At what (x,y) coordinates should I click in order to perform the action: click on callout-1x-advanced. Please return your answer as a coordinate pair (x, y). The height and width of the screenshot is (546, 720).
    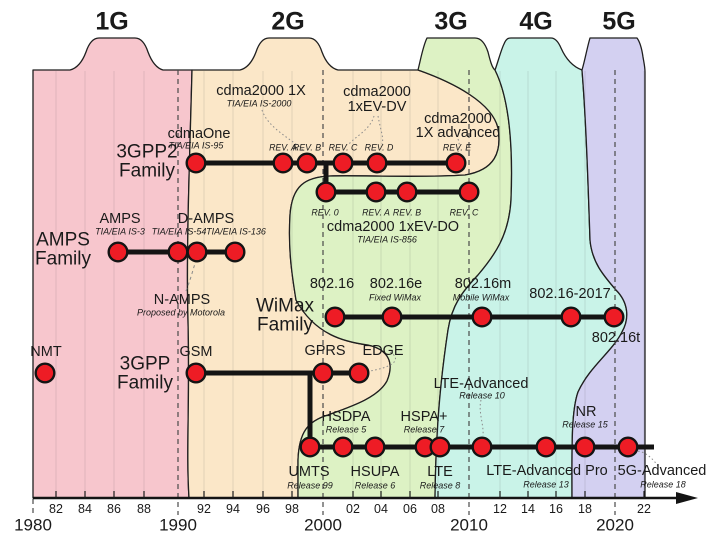
    Looking at the image, I should click on (458, 145).